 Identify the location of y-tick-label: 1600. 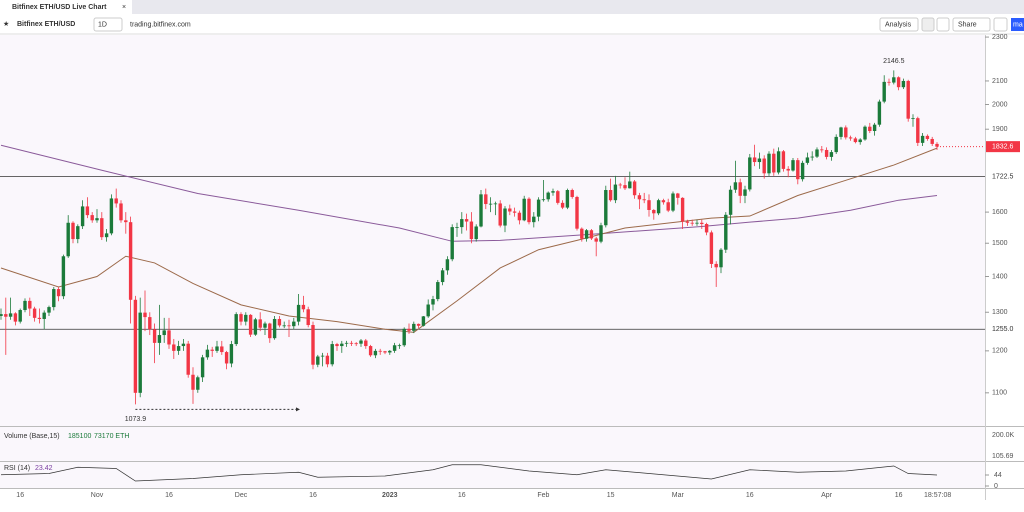
(1000, 212).